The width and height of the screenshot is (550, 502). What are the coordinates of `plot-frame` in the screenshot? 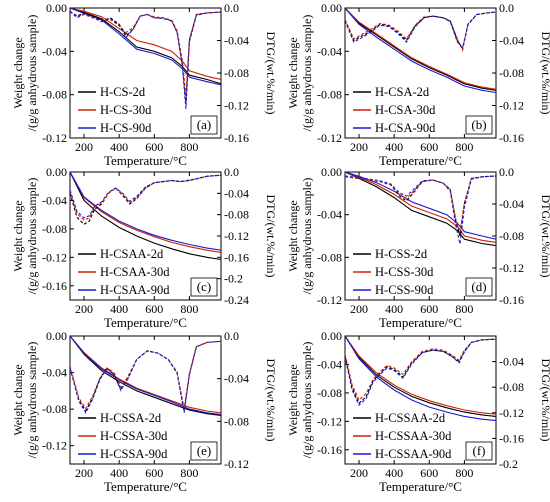 It's located at (145, 400).